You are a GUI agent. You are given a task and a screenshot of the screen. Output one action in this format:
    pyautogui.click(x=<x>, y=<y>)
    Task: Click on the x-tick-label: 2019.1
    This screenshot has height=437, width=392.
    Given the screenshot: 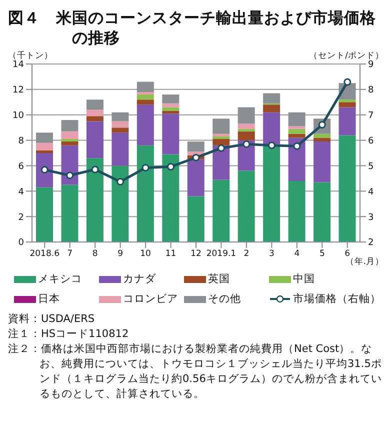 What is the action you would take?
    pyautogui.click(x=221, y=254)
    